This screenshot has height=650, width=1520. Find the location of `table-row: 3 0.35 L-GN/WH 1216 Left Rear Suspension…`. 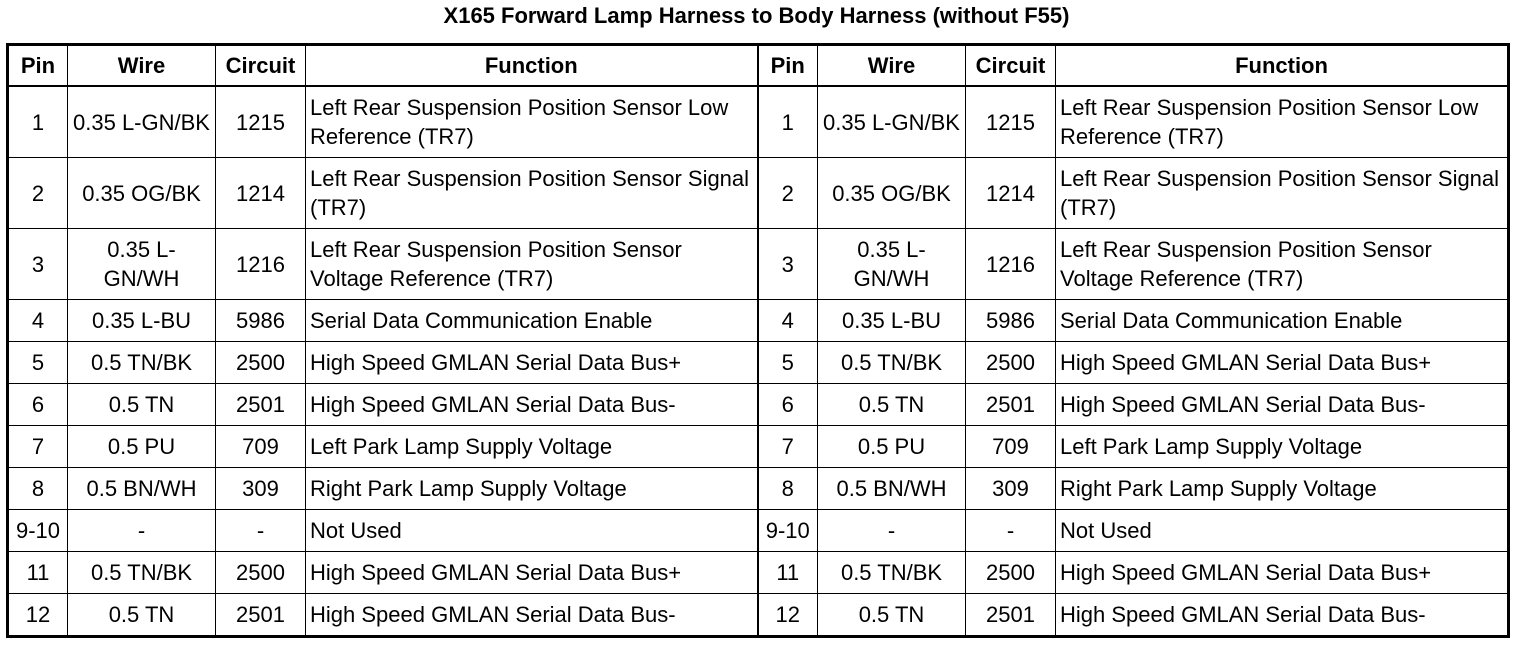

table-row: 3 0.35 L-GN/WH 1216 Left Rear Suspension… is located at coordinates (758, 264).